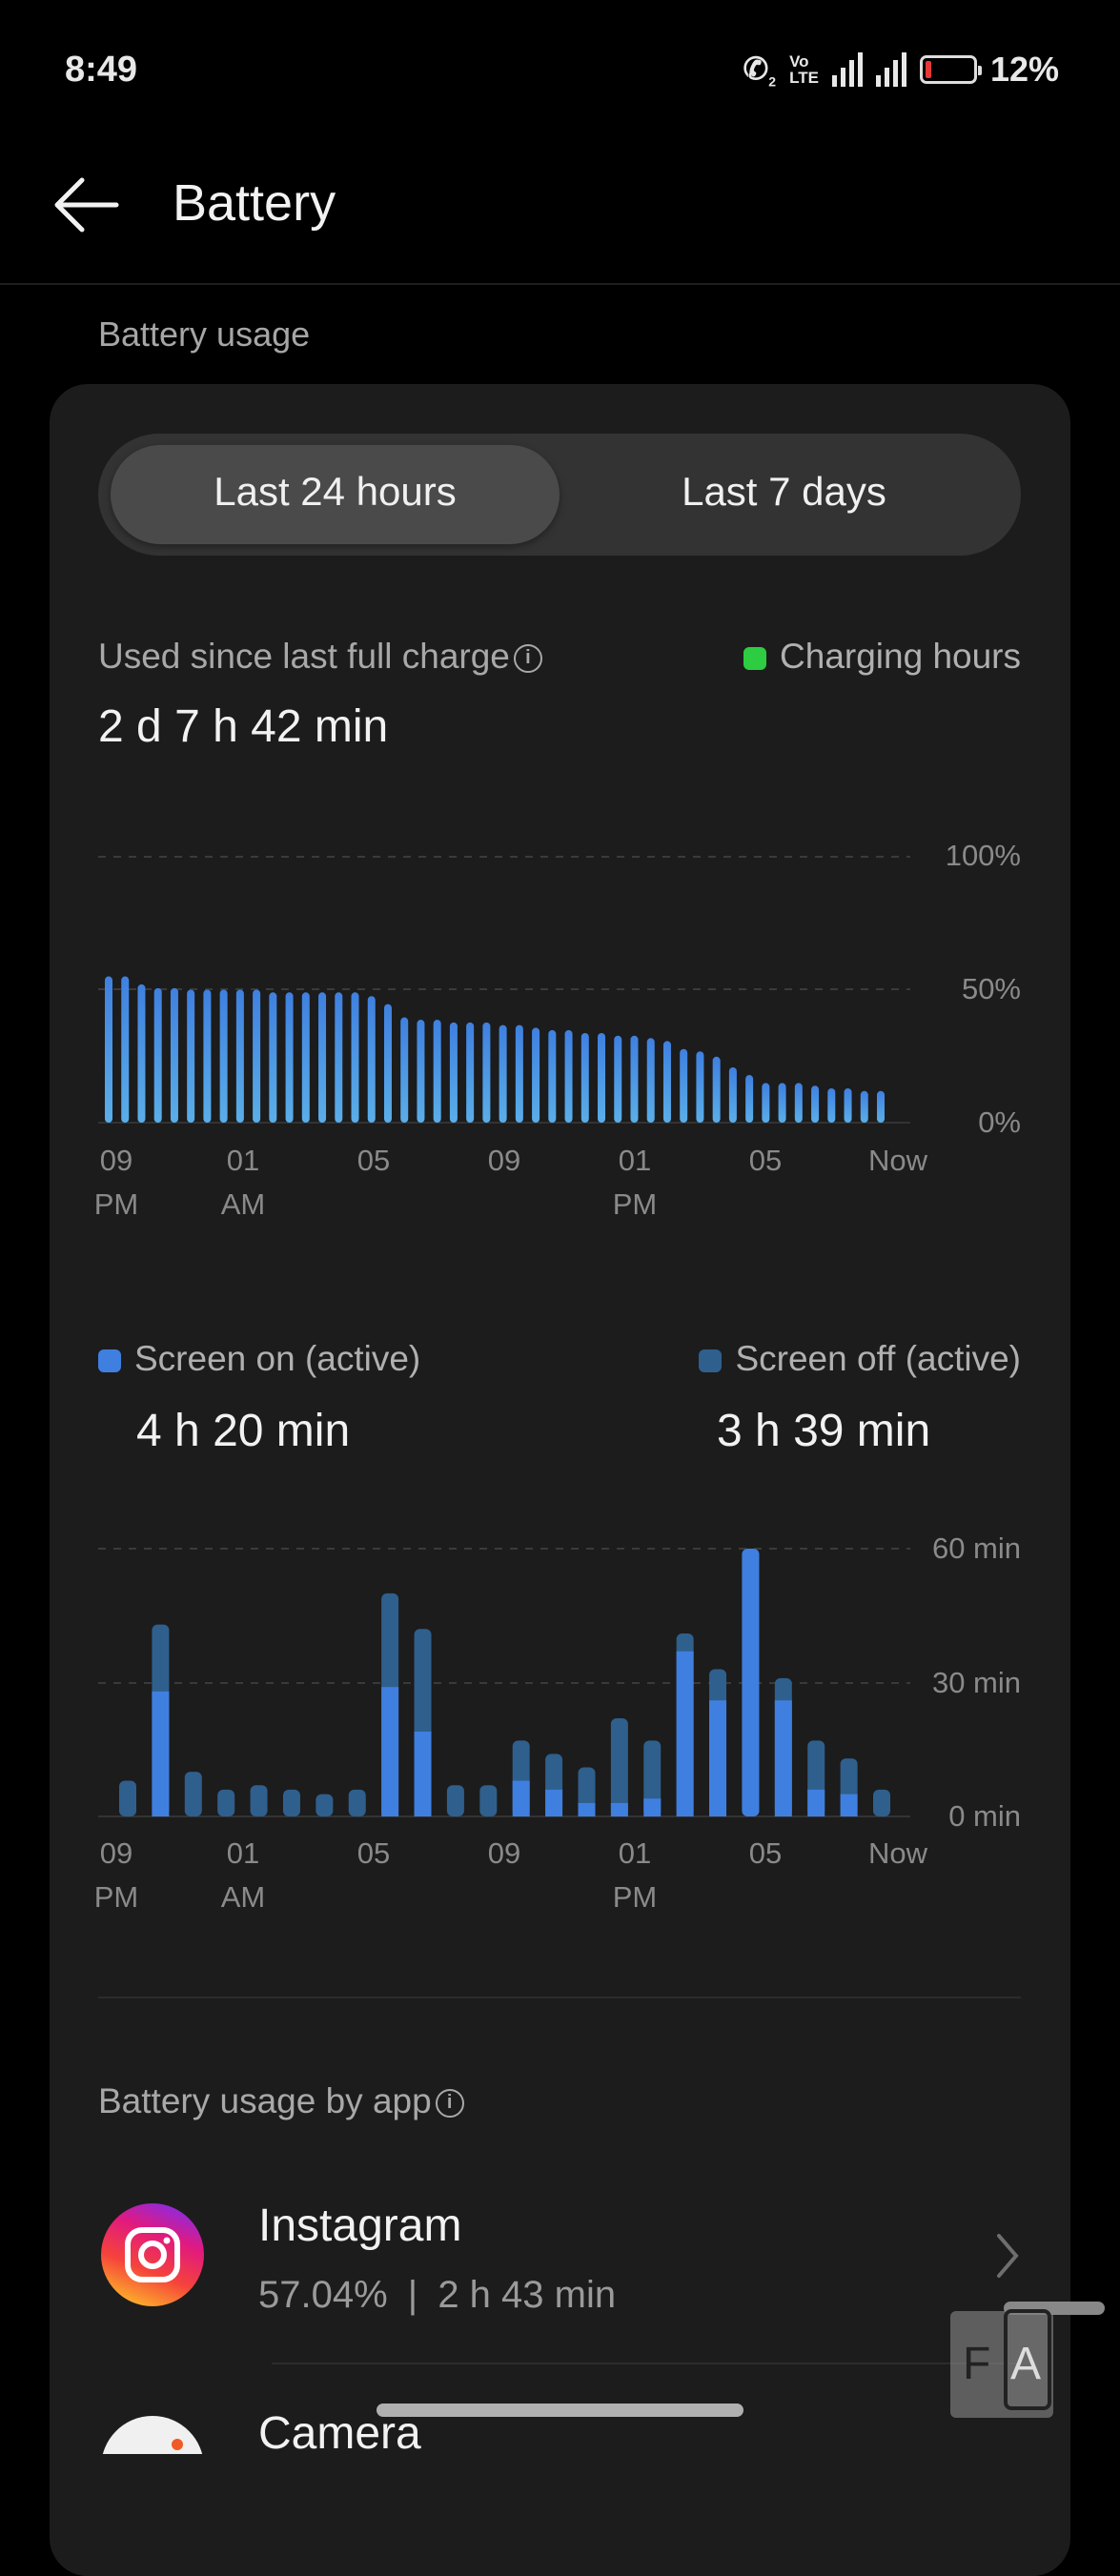 The height and width of the screenshot is (2576, 1120). Describe the element at coordinates (900, 656) in the screenshot. I see `charging-legend-label: Charging hours` at that location.